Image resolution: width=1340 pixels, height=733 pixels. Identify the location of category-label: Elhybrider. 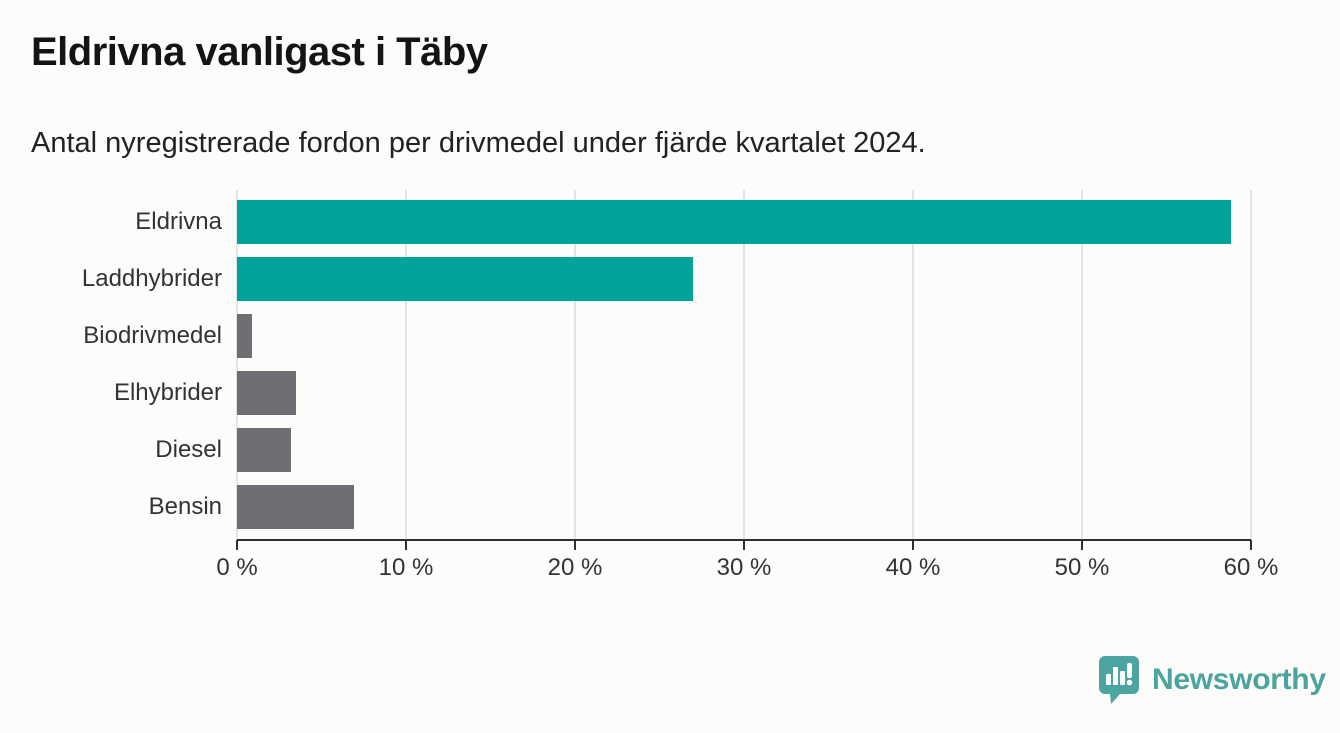
(167, 392).